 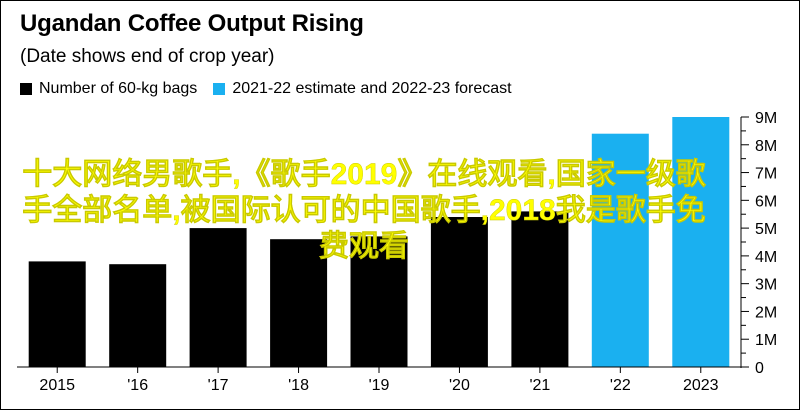 I want to click on legend-item-bags: Number of 60-kg bags, so click(x=108, y=89).